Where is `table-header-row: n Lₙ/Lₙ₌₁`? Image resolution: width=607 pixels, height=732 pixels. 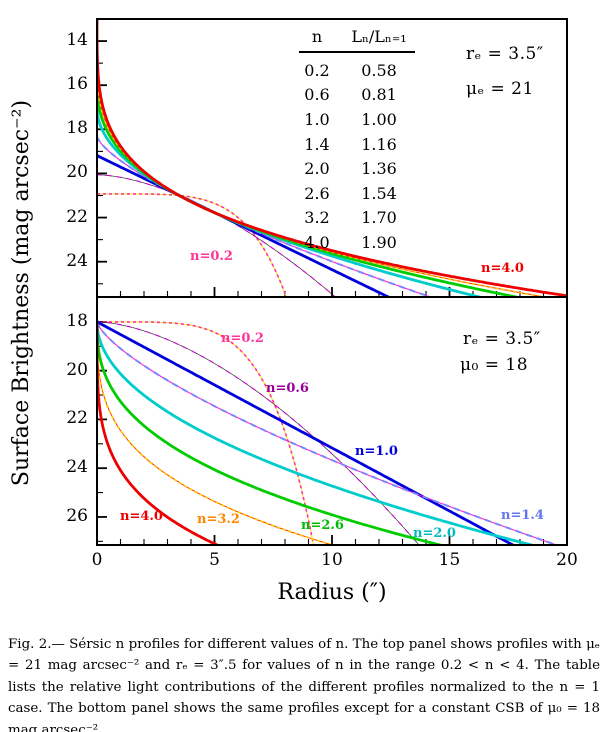
table-header-row: n Lₙ/Lₙ₌₁ is located at coordinates (359, 36).